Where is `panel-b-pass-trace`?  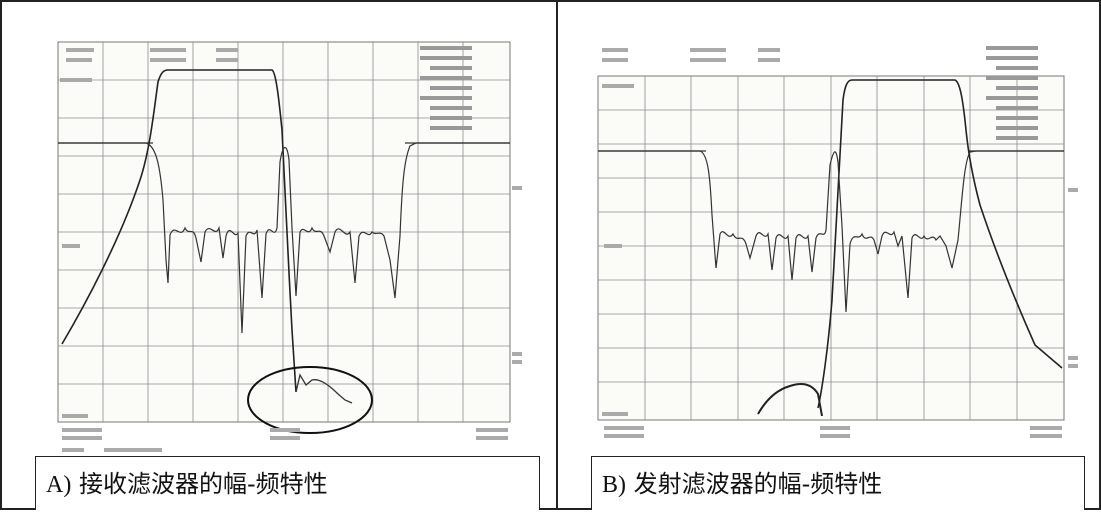 panel-b-pass-trace is located at coordinates (940, 244).